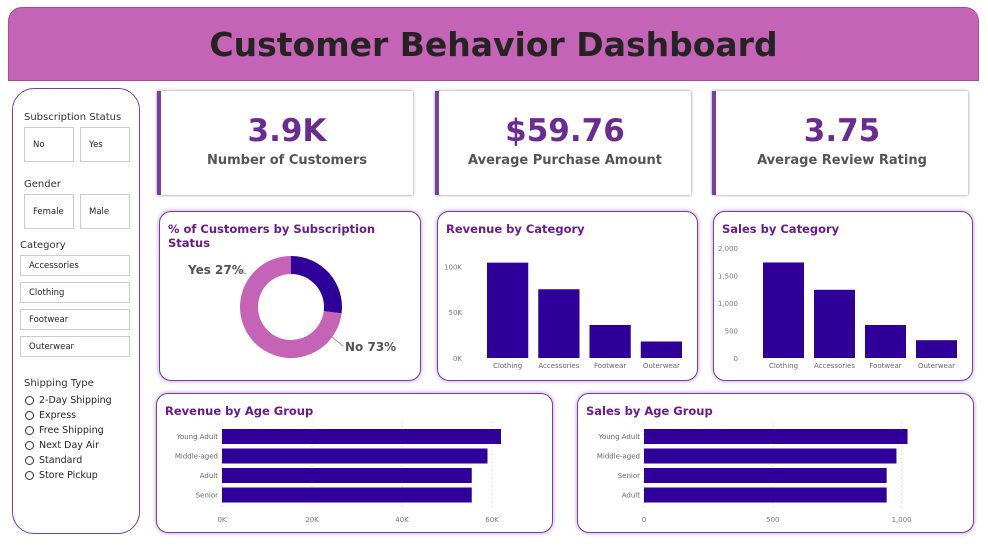  Describe the element at coordinates (105, 211) in the screenshot. I see `gender-male-tile: Male` at that location.